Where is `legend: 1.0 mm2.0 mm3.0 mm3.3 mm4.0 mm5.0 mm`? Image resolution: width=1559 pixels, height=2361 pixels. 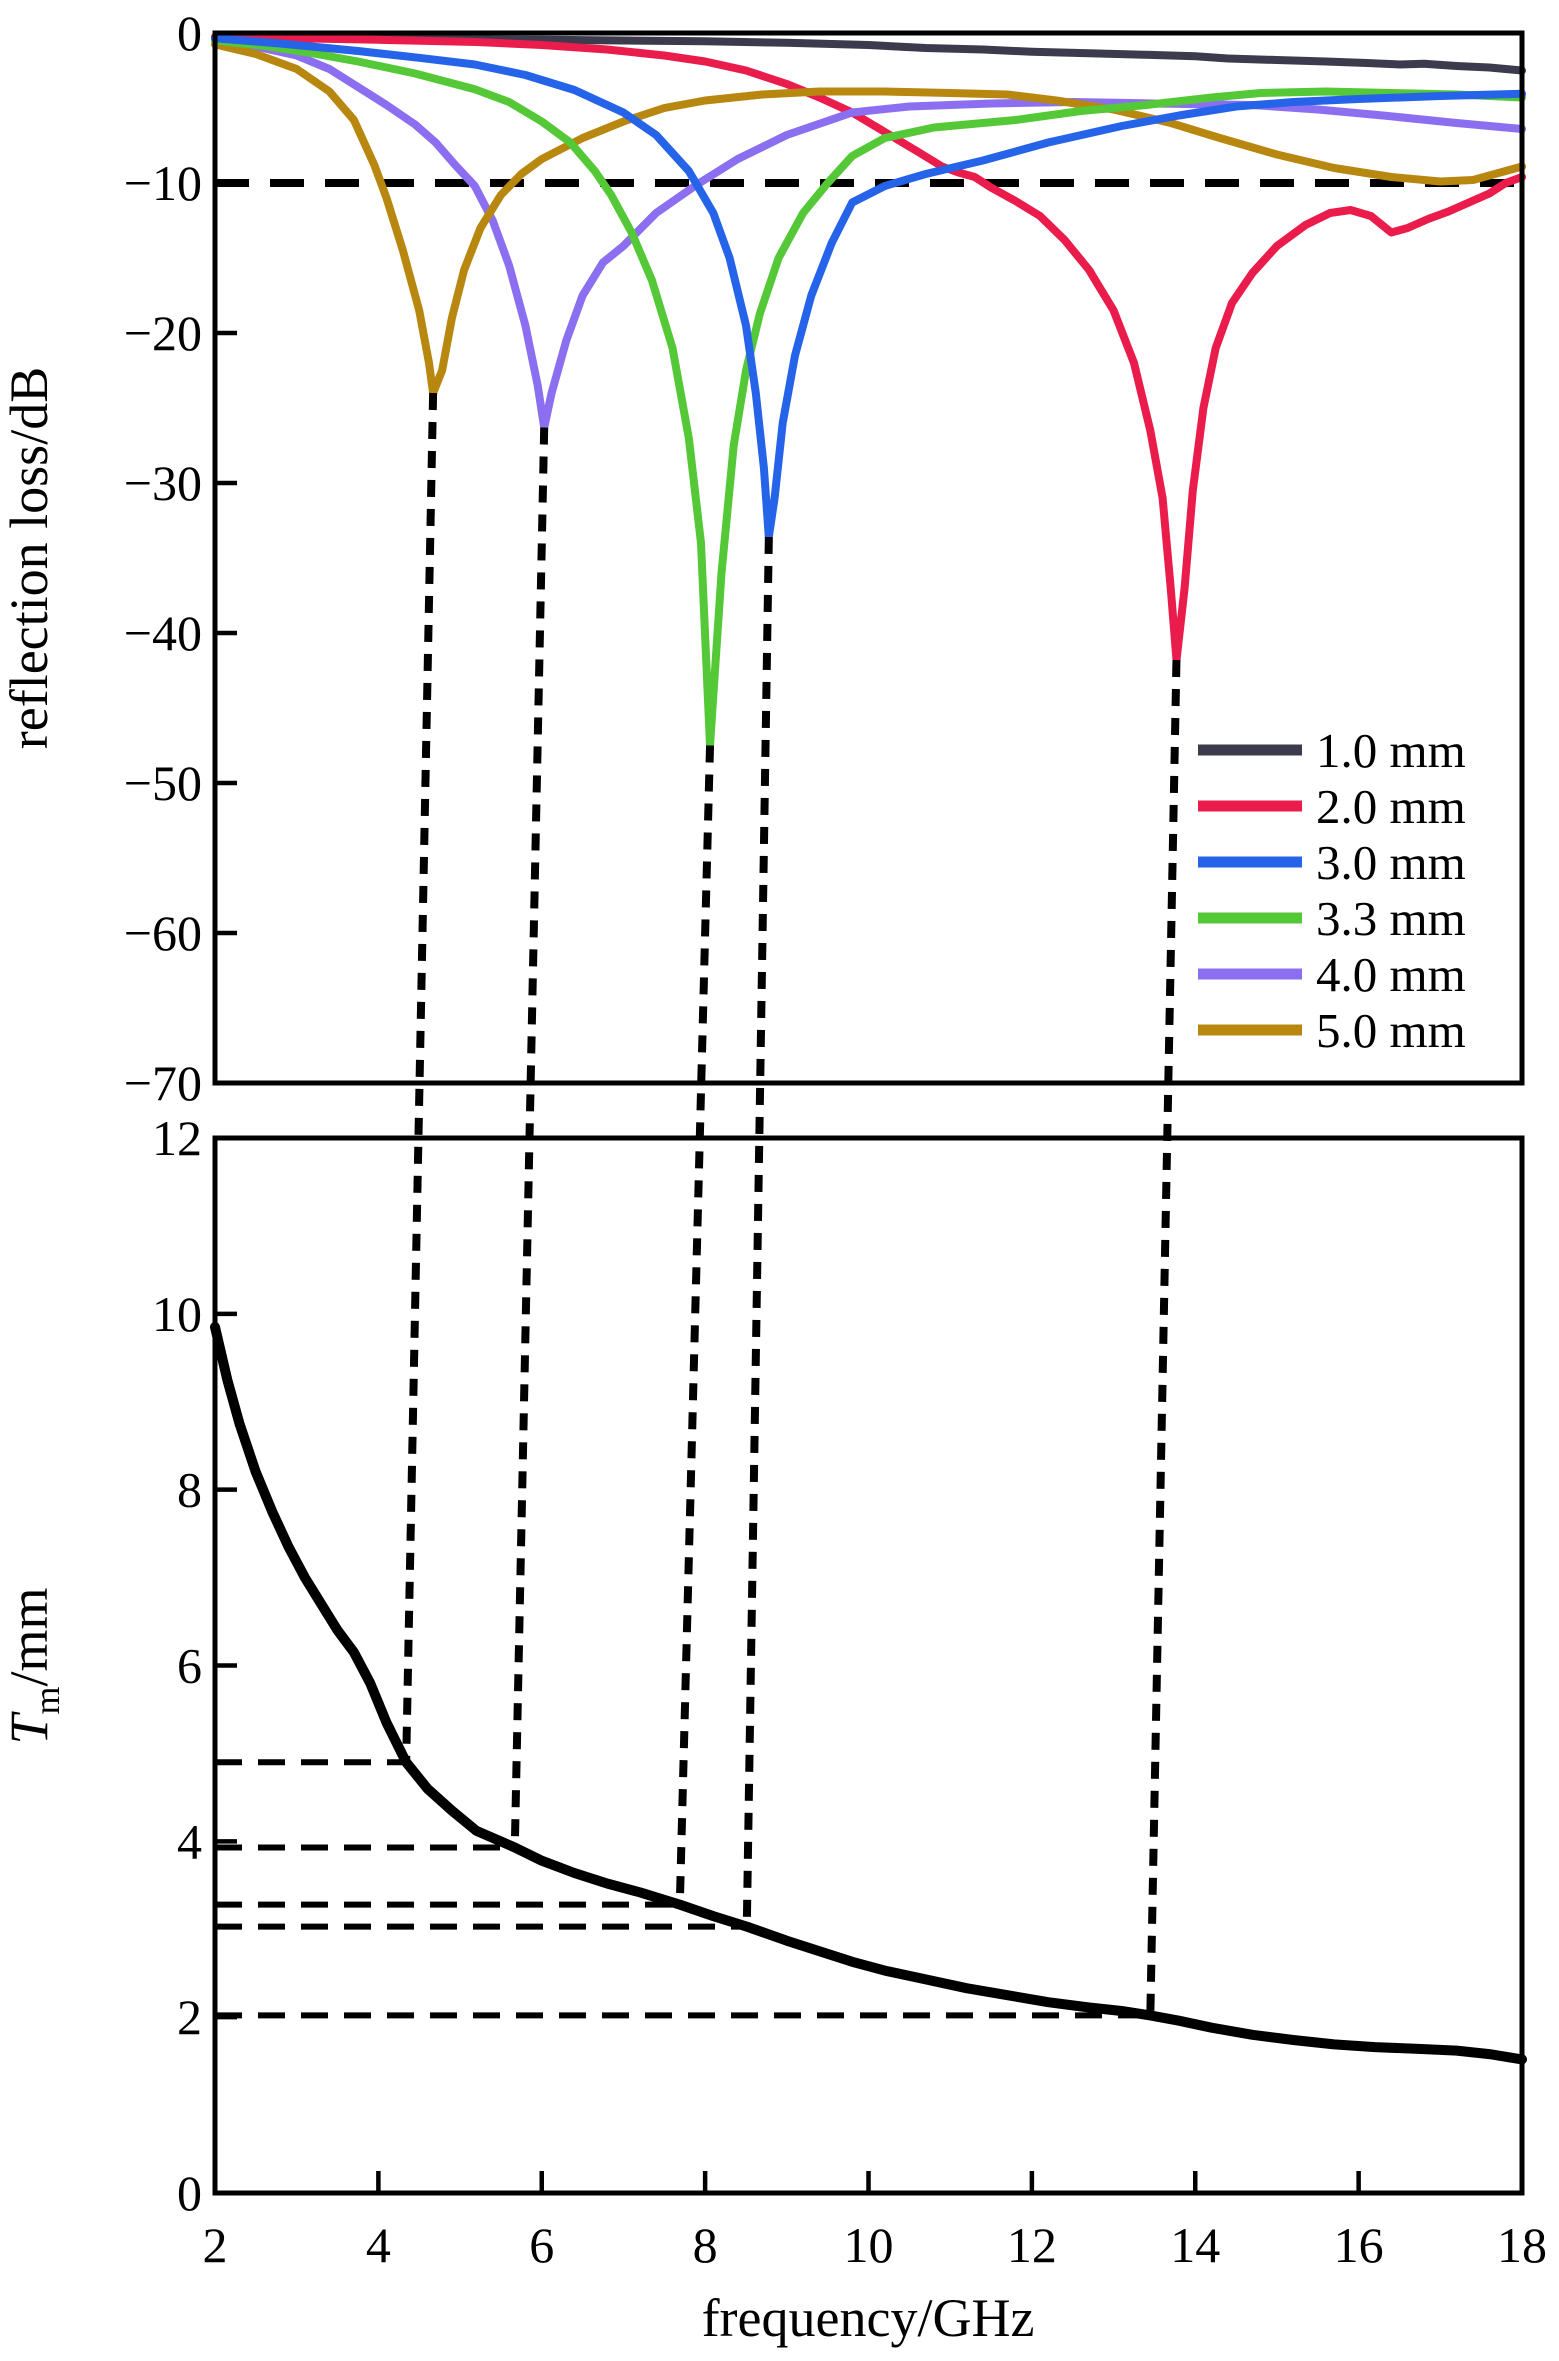
legend: 1.0 mm2.0 mm3.0 mm3.3 mm4.0 mm5.0 mm is located at coordinates (1332, 890).